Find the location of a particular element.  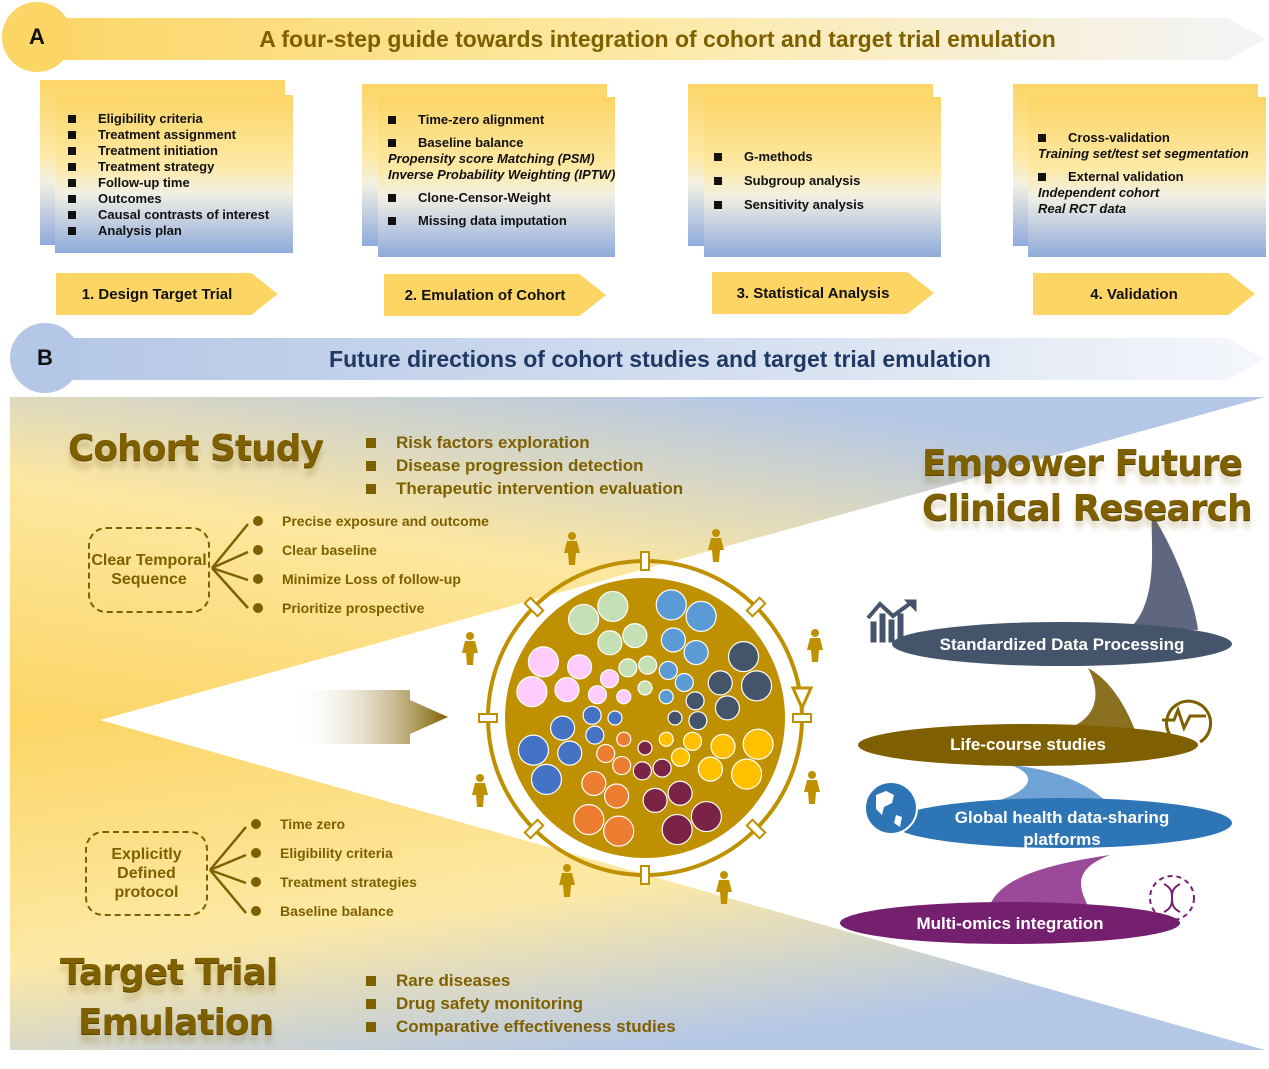

step-1-label: 1. Design Target Trial is located at coordinates (167, 294).